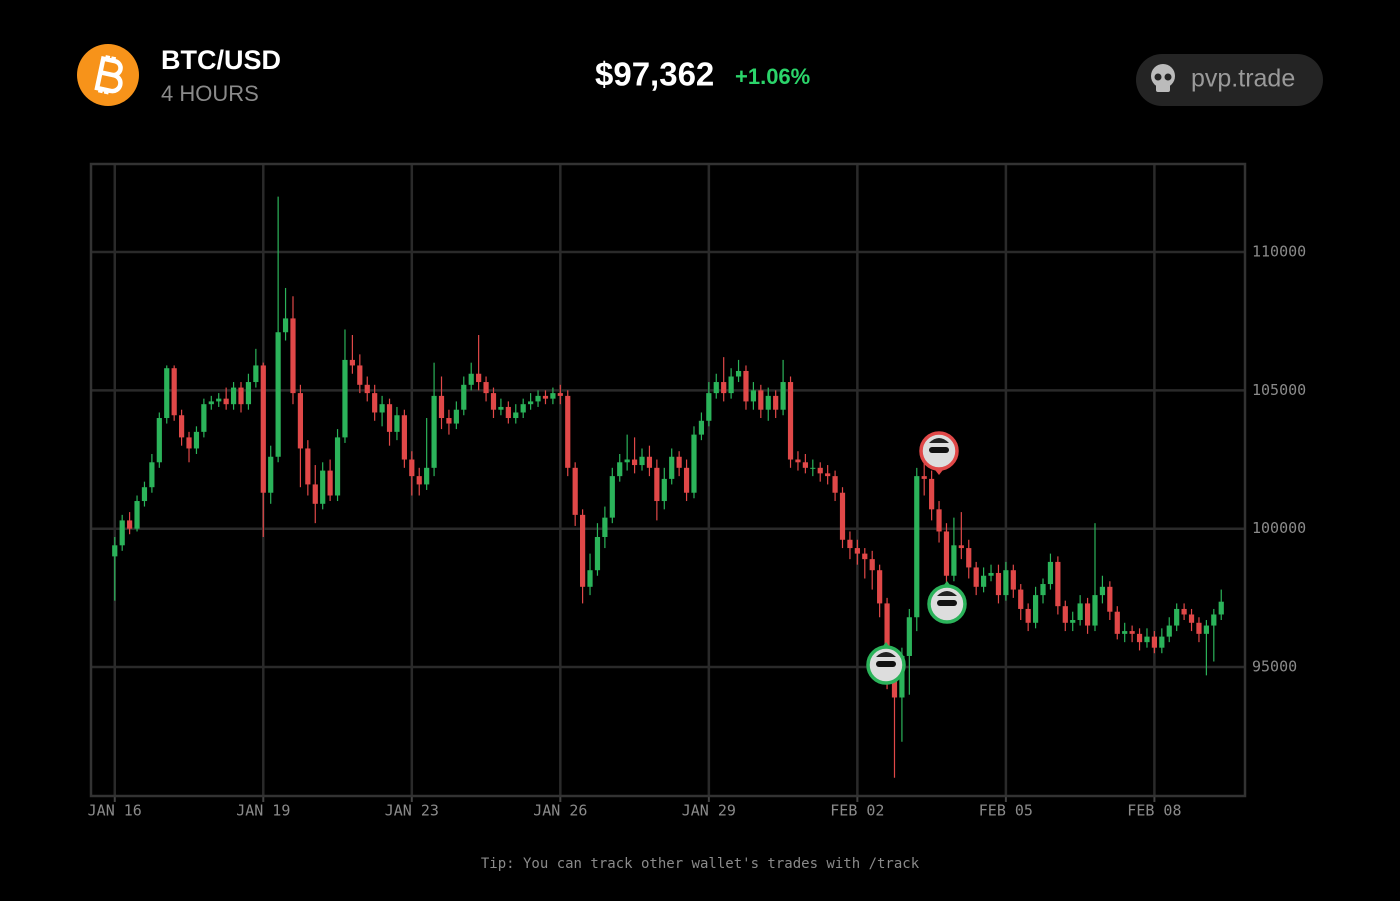 Image resolution: width=1400 pixels, height=901 pixels. Describe the element at coordinates (1279, 390) in the screenshot. I see `y-tick-label: 105000` at that location.